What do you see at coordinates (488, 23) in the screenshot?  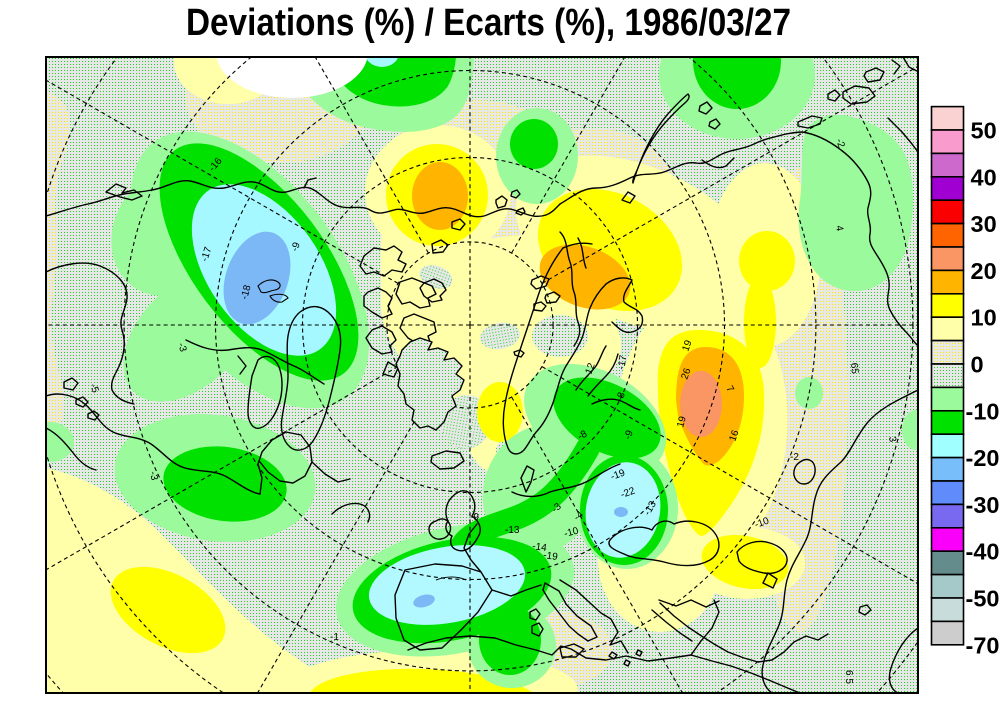 I see `svg-text:Deviations (%) / Ecarts (%), 1: Deviations (%) / Ecarts (%), 1986/03/27` at bounding box center [488, 23].